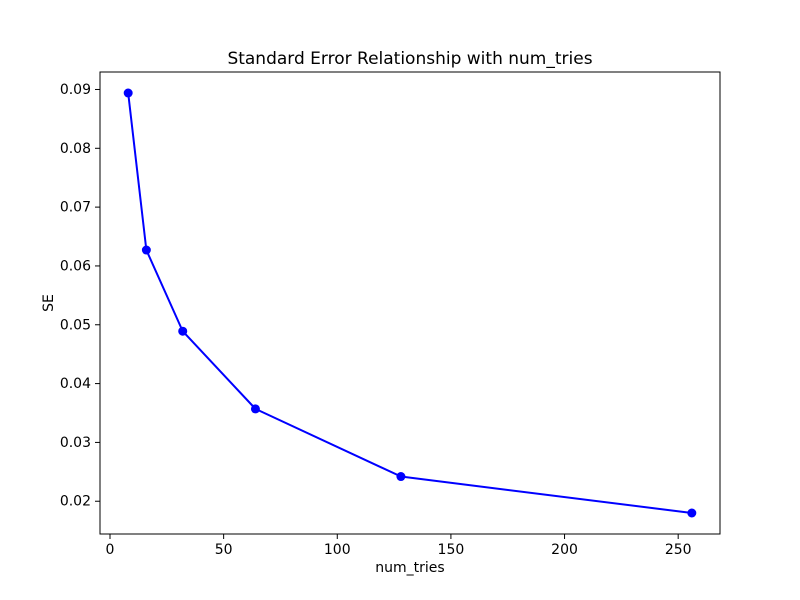 This screenshot has height=600, width=800. I want to click on y-tick-label: 0.05, so click(75, 325).